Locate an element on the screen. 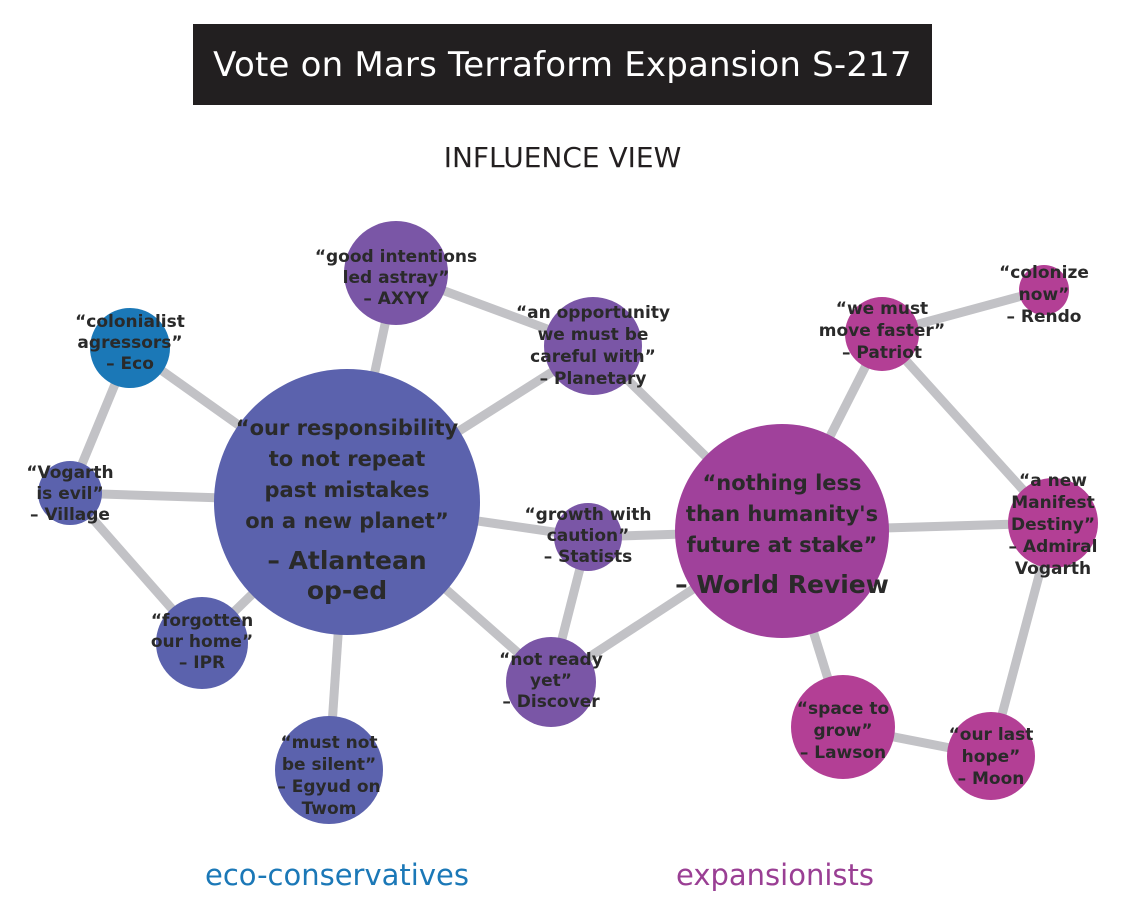 This screenshot has width=1125, height=923. node-quote-line: Manifest is located at coordinates (1053, 503).